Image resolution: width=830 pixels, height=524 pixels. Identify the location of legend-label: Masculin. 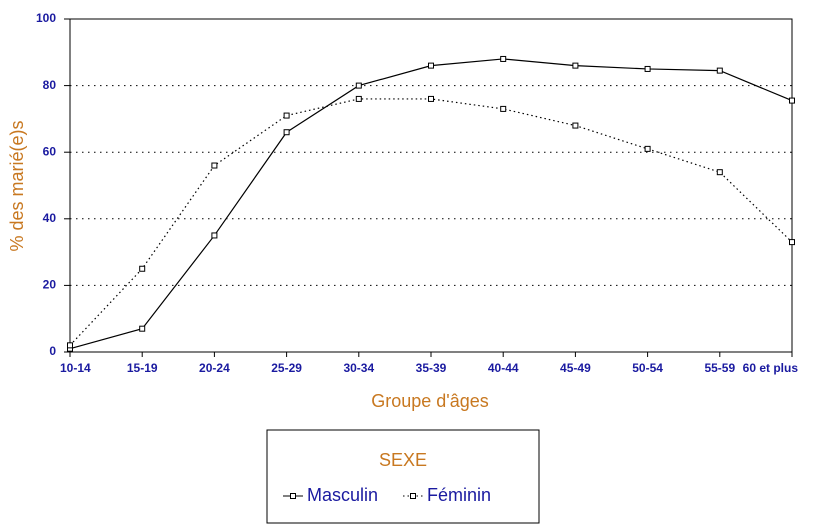
(342, 495).